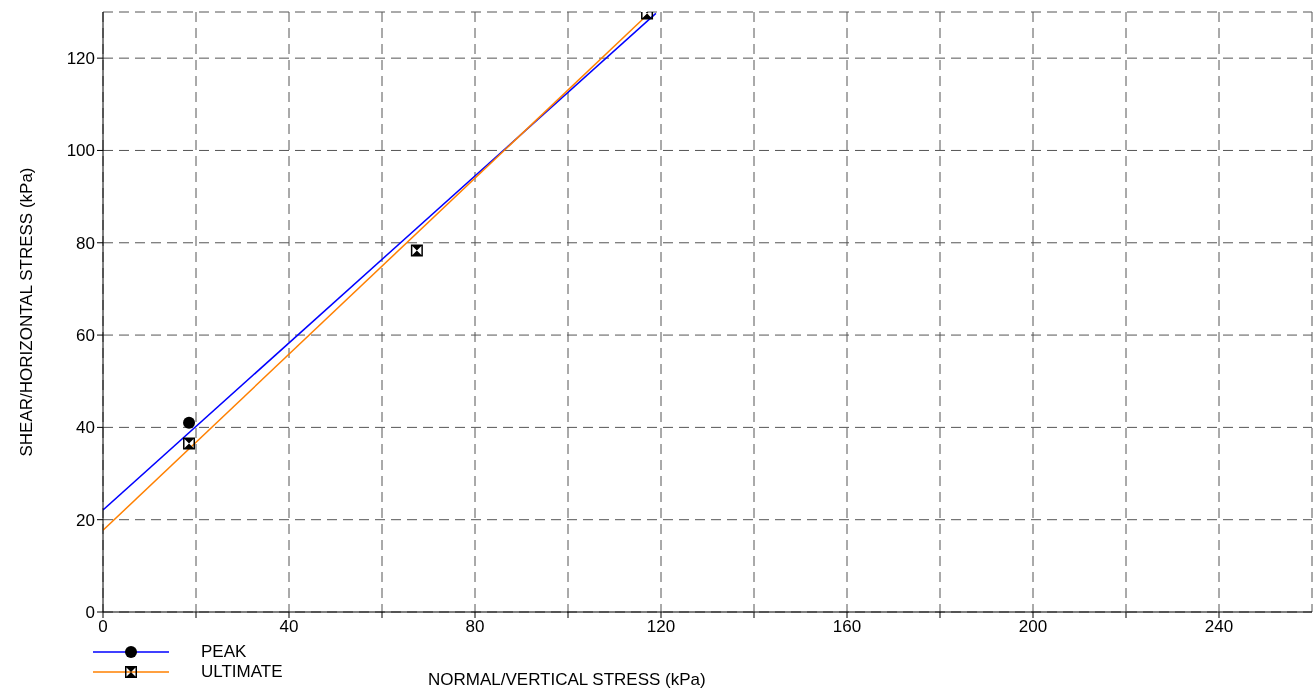 The height and width of the screenshot is (696, 1314). I want to click on legend-label: PEAK, so click(224, 652).